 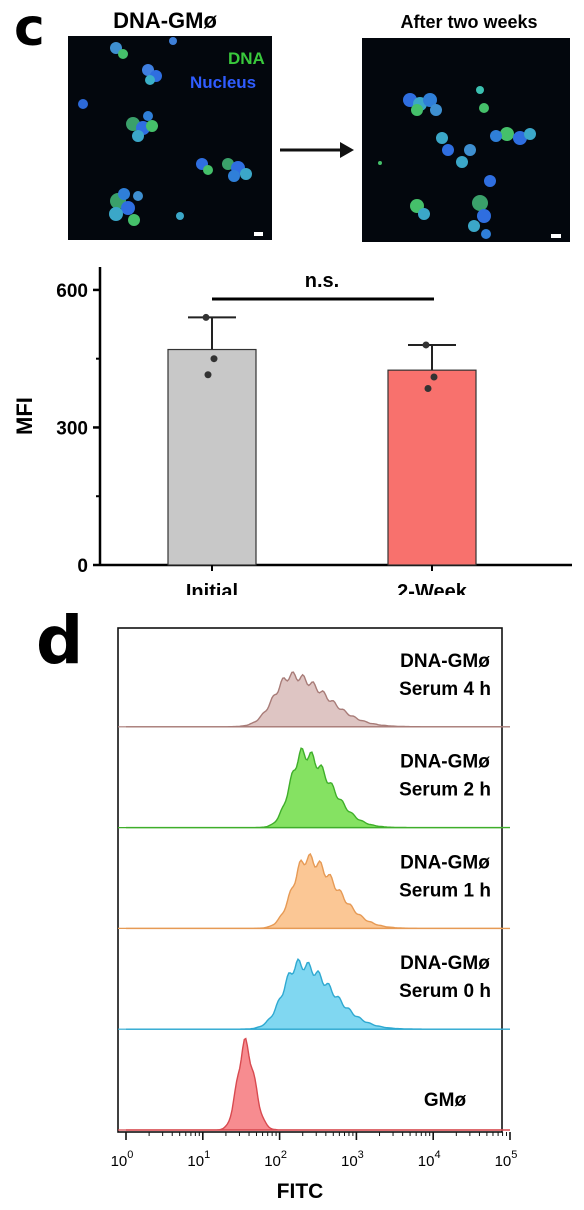 I want to click on x-tick-label: 10², so click(x=275, y=1159).